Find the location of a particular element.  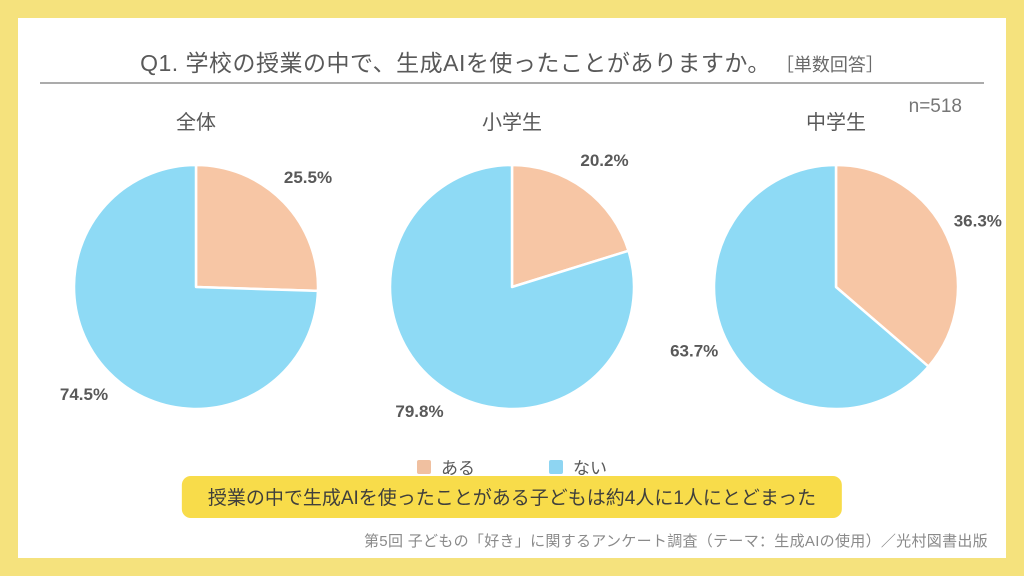

pie-value-label: 63.7% is located at coordinates (694, 351).